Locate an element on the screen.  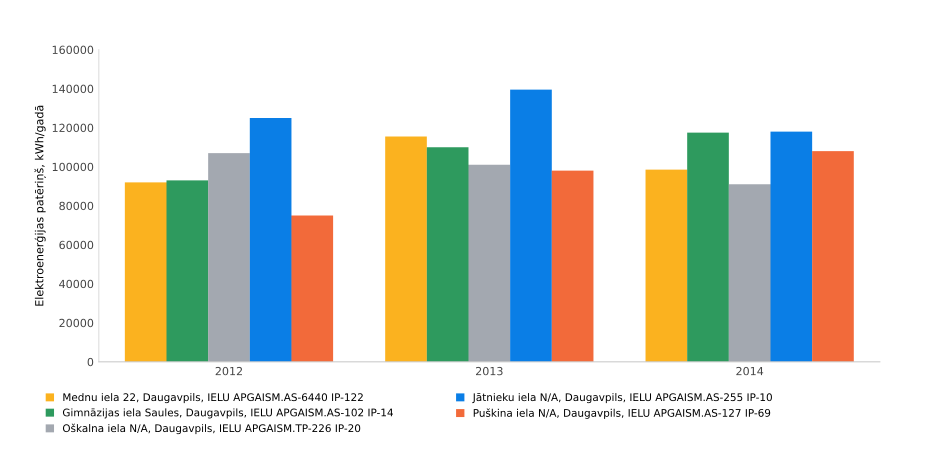
x-tick-label: 2014 is located at coordinates (750, 371).